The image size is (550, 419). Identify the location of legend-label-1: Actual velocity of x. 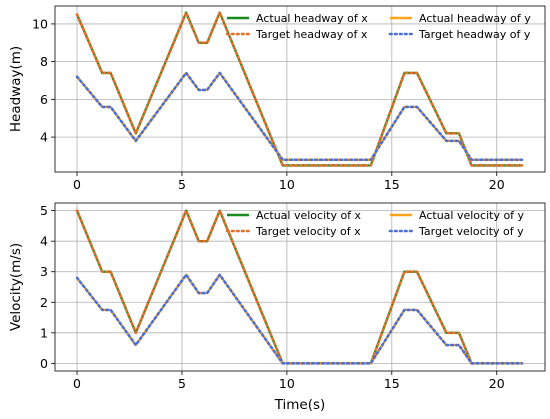
(309, 215).